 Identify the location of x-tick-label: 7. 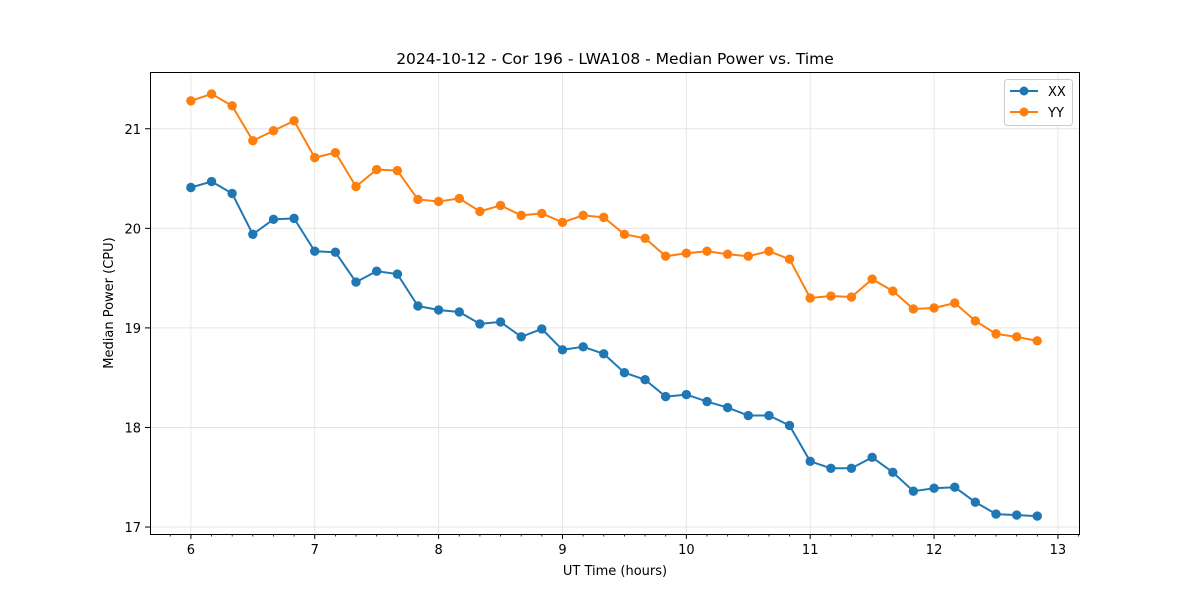
(315, 550).